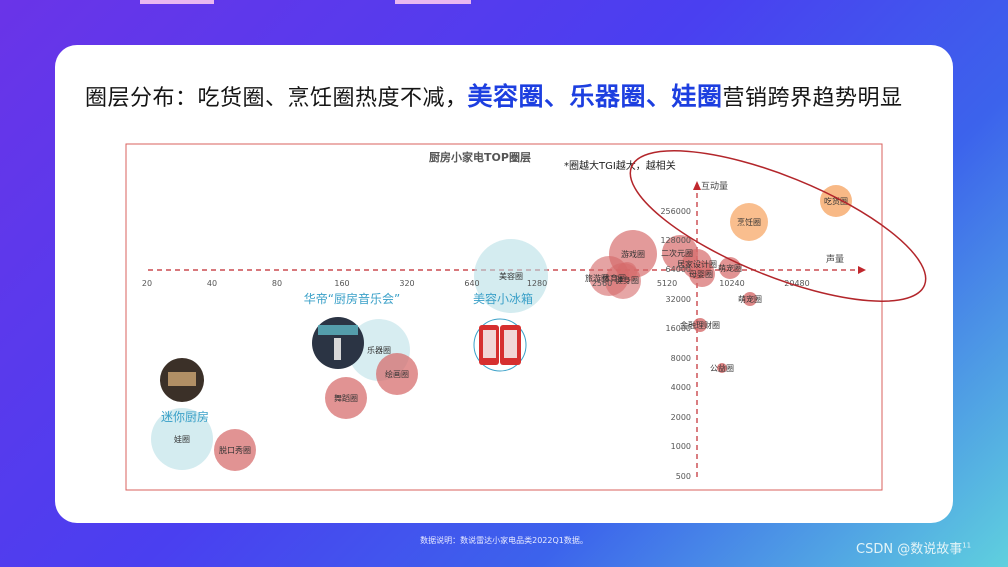 This screenshot has height=567, width=1008. I want to click on bubble-label-7: 旅游圈, so click(597, 278).